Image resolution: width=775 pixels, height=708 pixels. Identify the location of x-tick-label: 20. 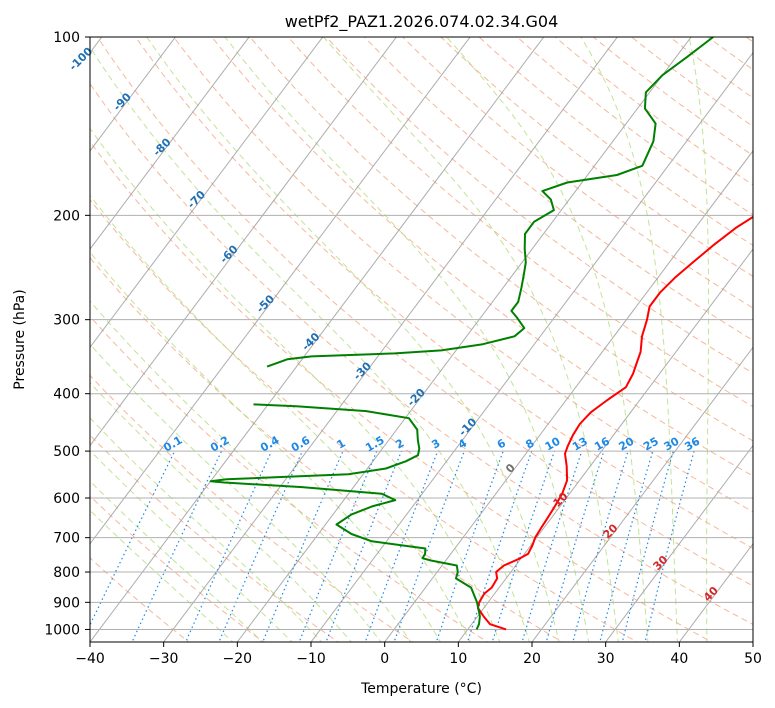
(532, 659).